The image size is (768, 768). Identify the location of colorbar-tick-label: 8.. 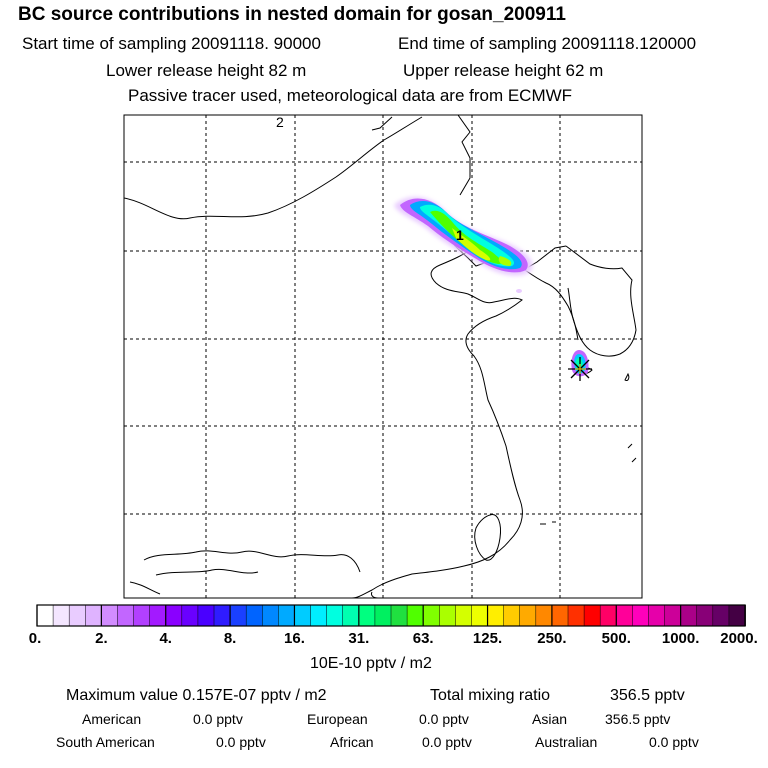
(230, 638).